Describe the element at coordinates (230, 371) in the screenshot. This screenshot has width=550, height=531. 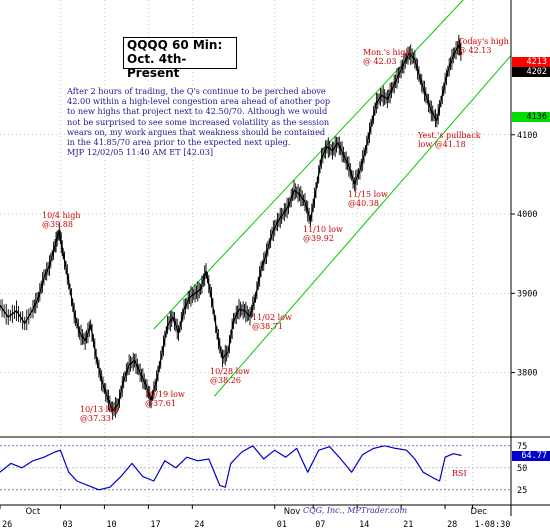
I see `annotation-text: 10/28 low` at that location.